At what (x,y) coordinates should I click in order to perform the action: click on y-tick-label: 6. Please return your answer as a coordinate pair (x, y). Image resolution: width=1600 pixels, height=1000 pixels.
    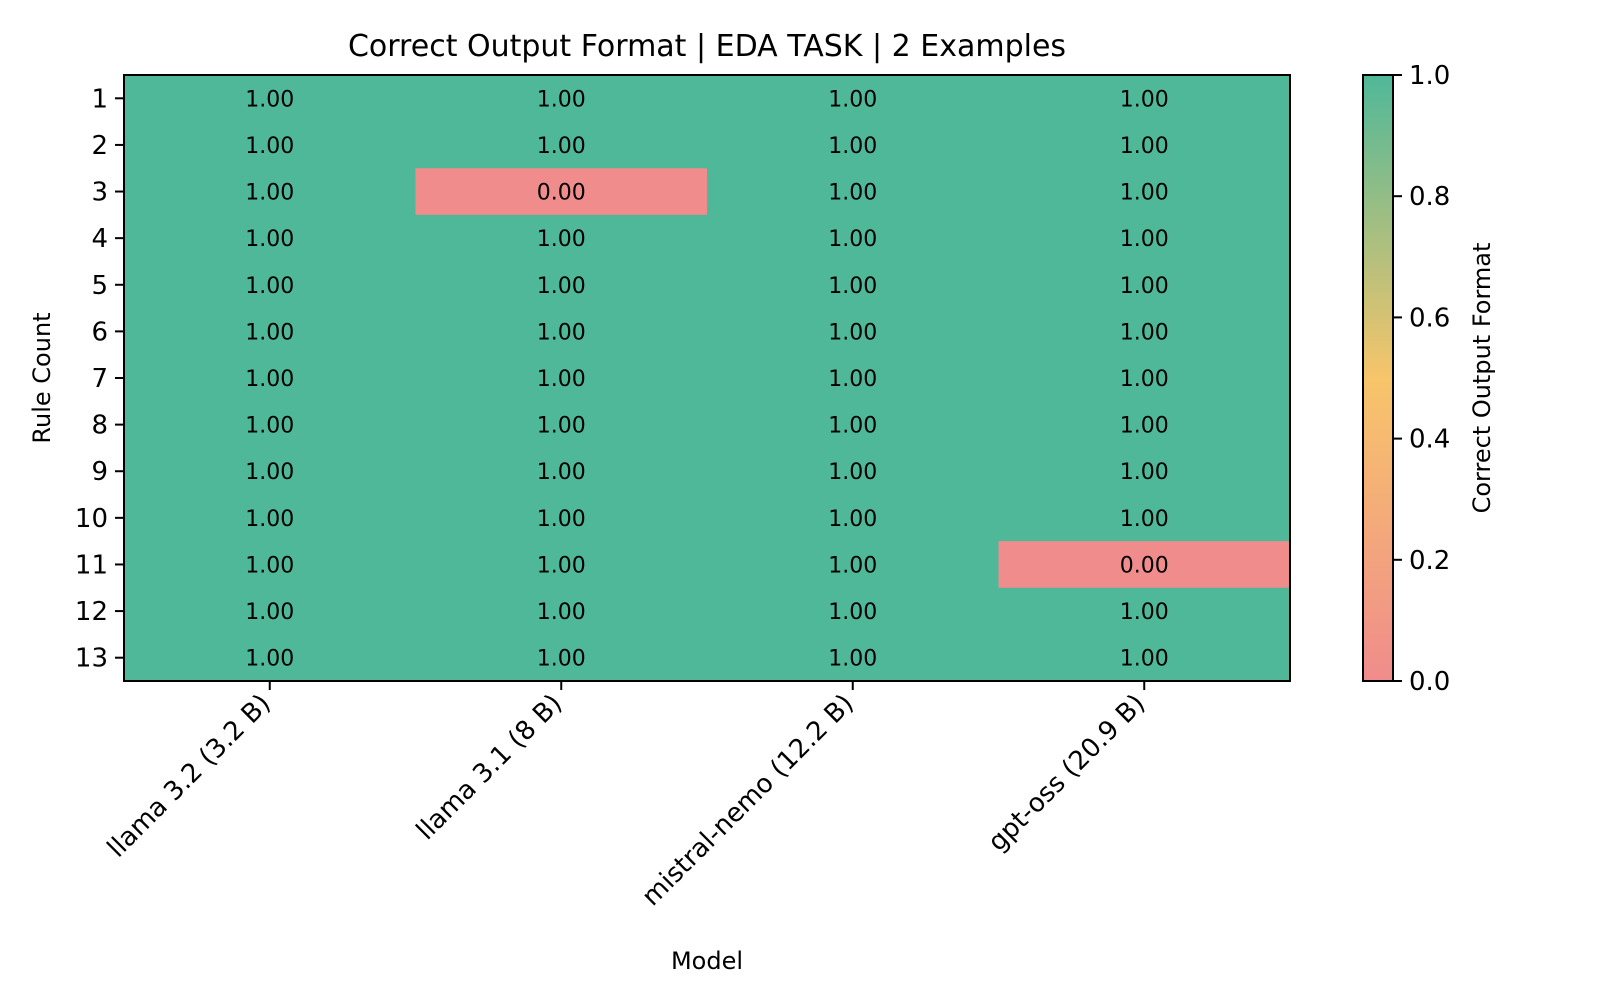
    Looking at the image, I should click on (99, 332).